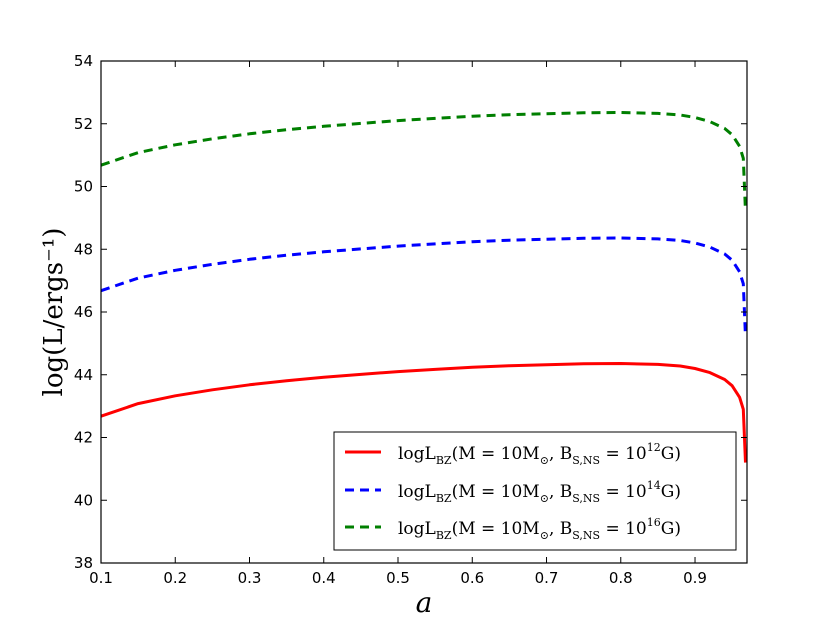 Image resolution: width=830 pixels, height=623 pixels. Describe the element at coordinates (83, 312) in the screenshot. I see `y-tick-label-4: 46` at that location.